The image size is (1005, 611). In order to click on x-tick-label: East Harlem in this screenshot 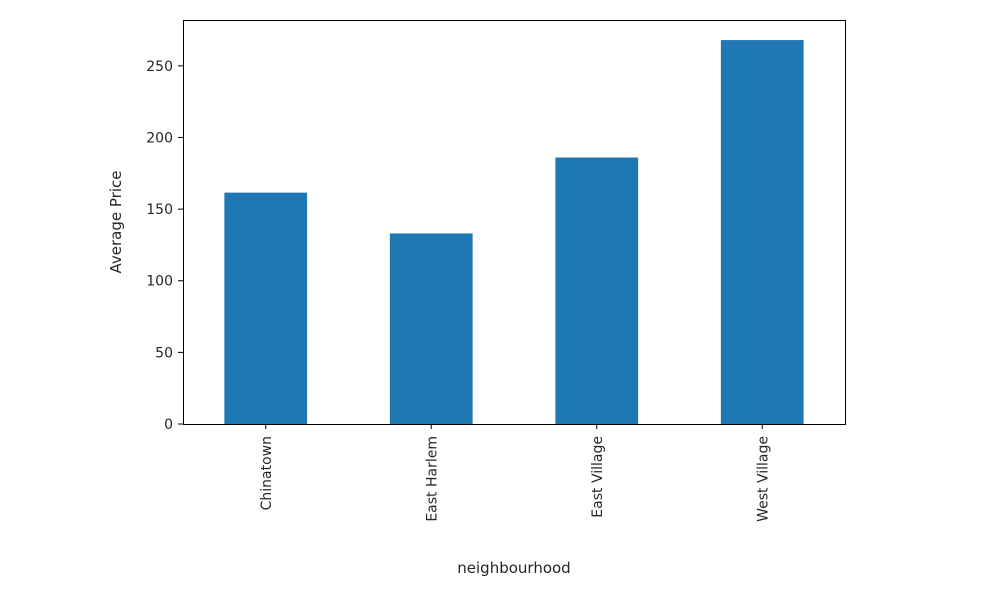, I will do `click(432, 479)`.